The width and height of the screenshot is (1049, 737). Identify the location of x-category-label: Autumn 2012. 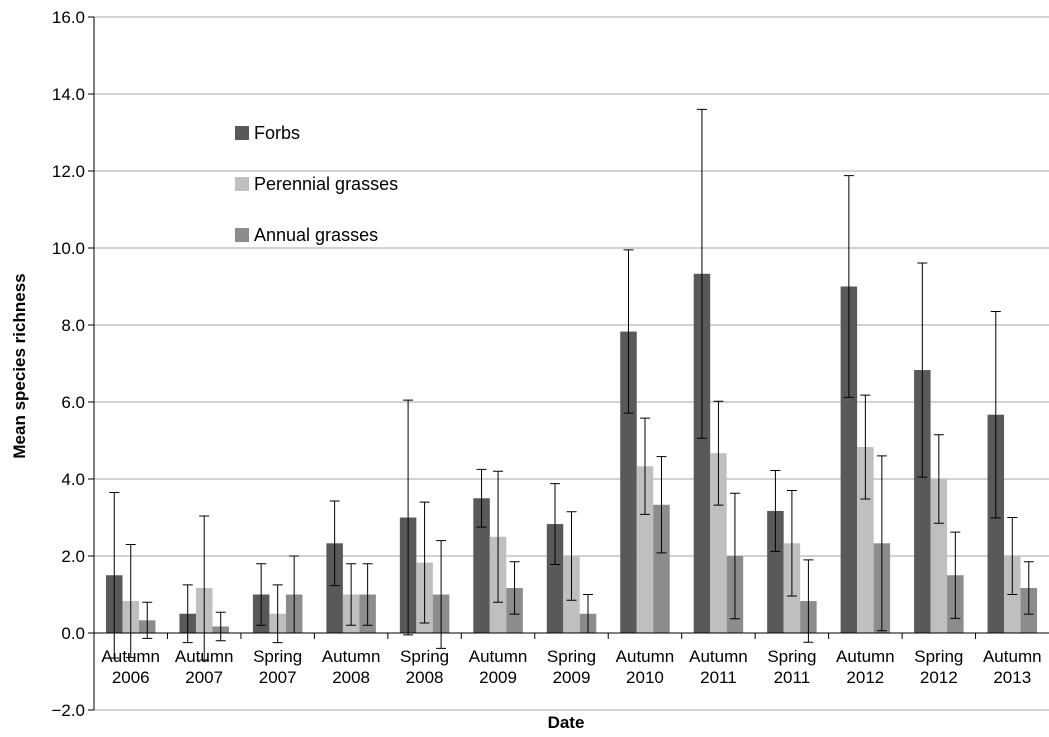
(865, 667).